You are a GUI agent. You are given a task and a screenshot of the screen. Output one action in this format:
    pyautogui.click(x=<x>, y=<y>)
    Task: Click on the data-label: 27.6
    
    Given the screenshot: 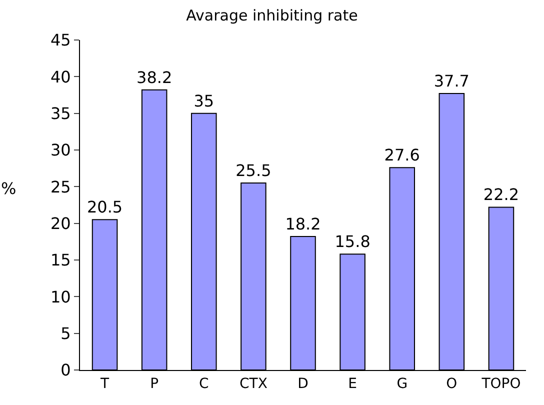 What is the action you would take?
    pyautogui.click(x=402, y=155)
    